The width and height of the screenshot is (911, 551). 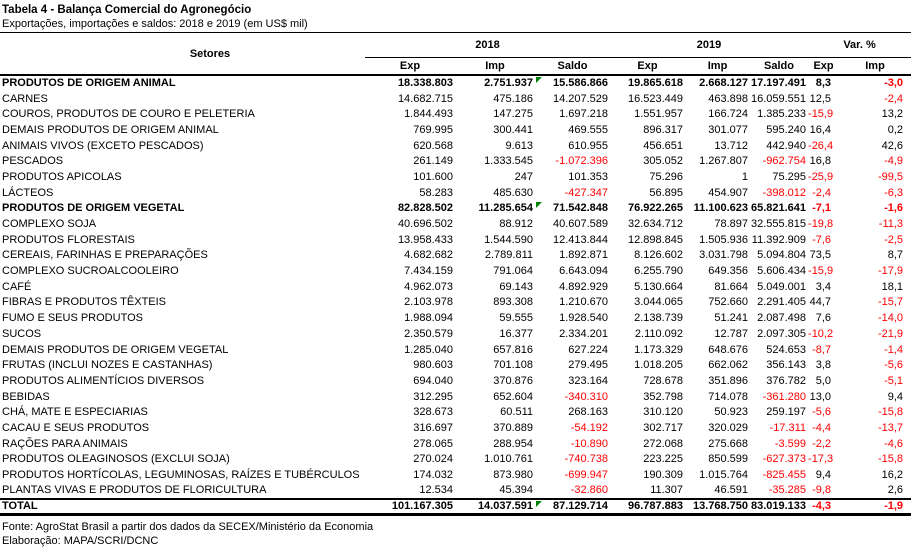 I want to click on value-cell: -962.754, so click(x=784, y=161).